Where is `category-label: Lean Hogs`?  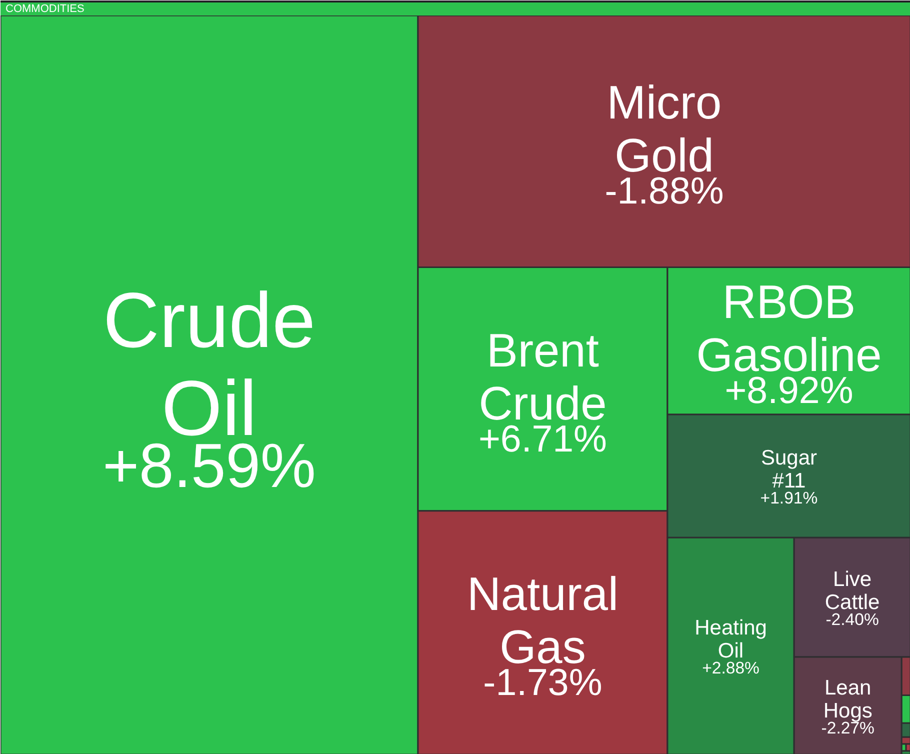 category-label: Lean Hogs is located at coordinates (847, 699).